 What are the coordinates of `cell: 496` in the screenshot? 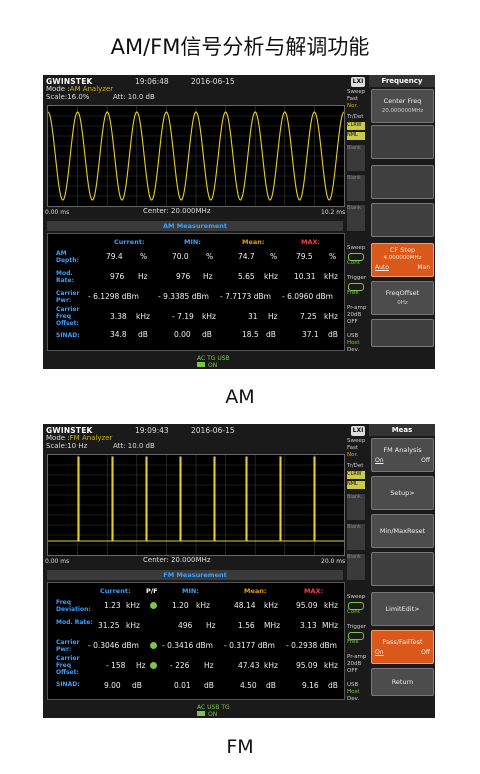 It's located at (185, 625).